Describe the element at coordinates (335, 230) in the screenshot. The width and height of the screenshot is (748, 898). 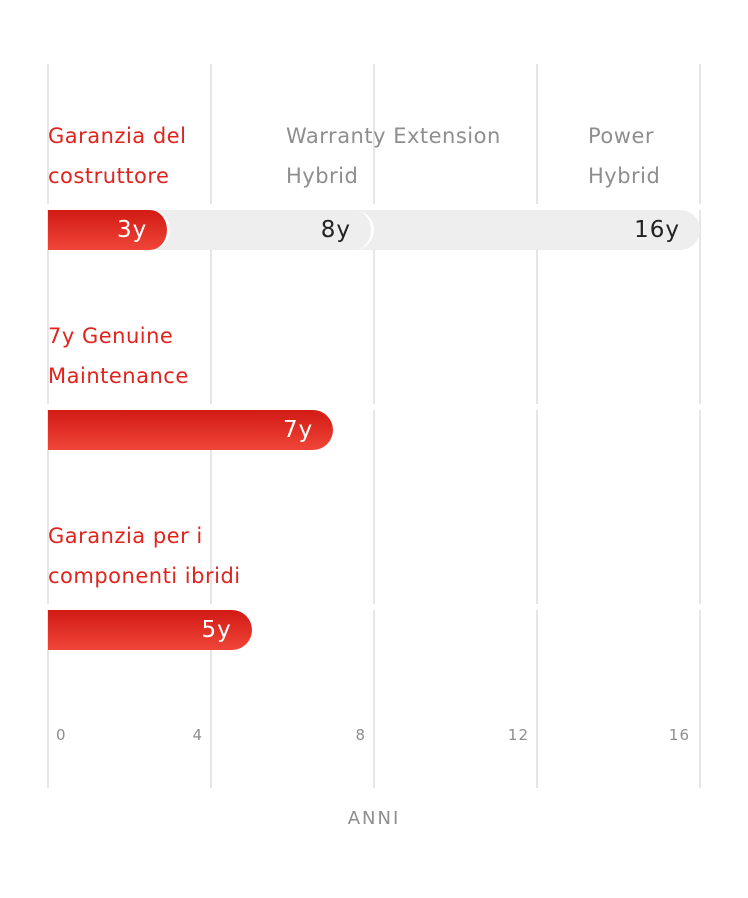
I see `bar-value-label: 8y` at that location.